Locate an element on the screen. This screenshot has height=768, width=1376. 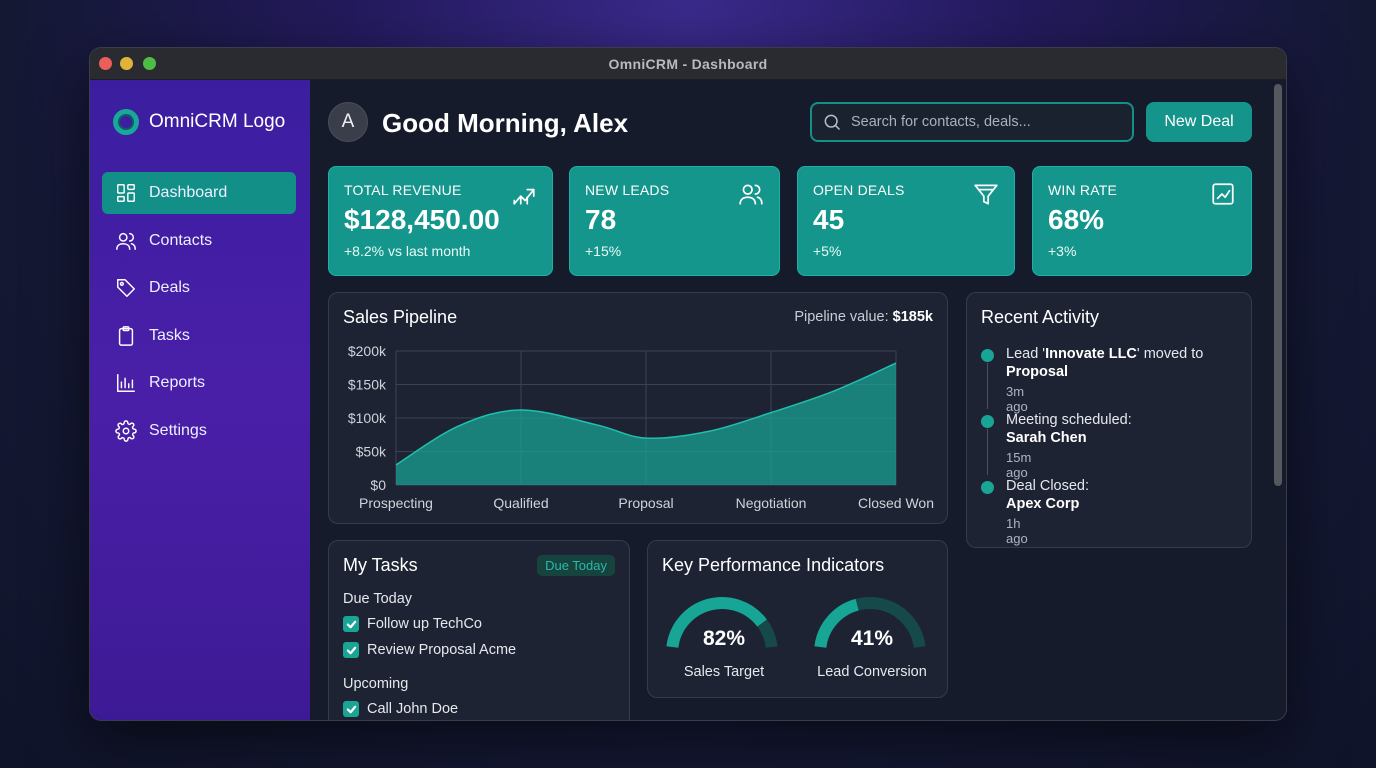
minimize-window-button is located at coordinates (126, 63).